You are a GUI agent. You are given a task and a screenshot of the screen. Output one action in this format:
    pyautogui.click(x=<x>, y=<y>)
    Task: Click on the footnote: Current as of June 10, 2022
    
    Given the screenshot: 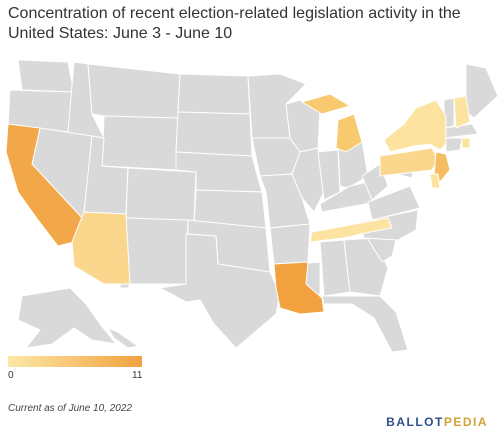 What is the action you would take?
    pyautogui.click(x=70, y=408)
    